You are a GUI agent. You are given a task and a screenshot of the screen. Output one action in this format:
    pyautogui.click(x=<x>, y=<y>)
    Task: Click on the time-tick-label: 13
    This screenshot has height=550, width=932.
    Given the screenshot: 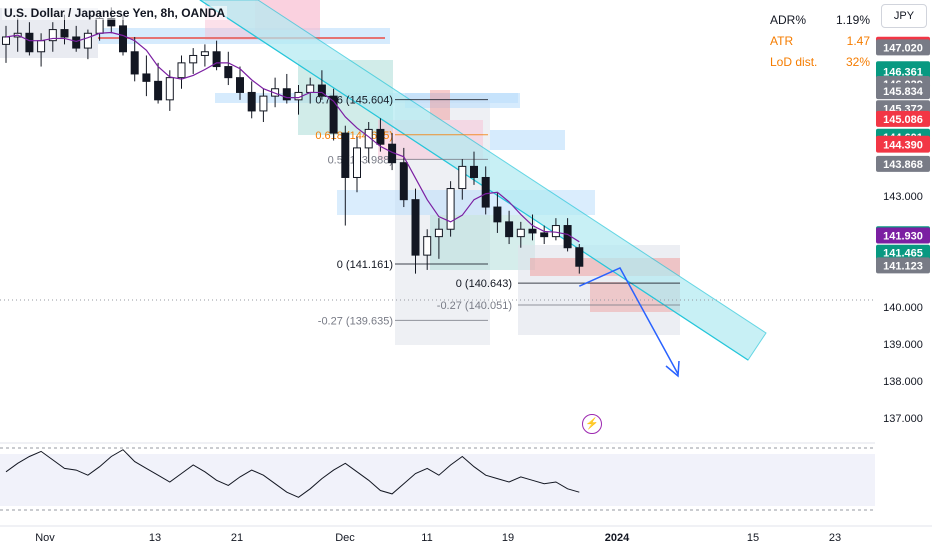 What is the action you would take?
    pyautogui.click(x=155, y=538)
    